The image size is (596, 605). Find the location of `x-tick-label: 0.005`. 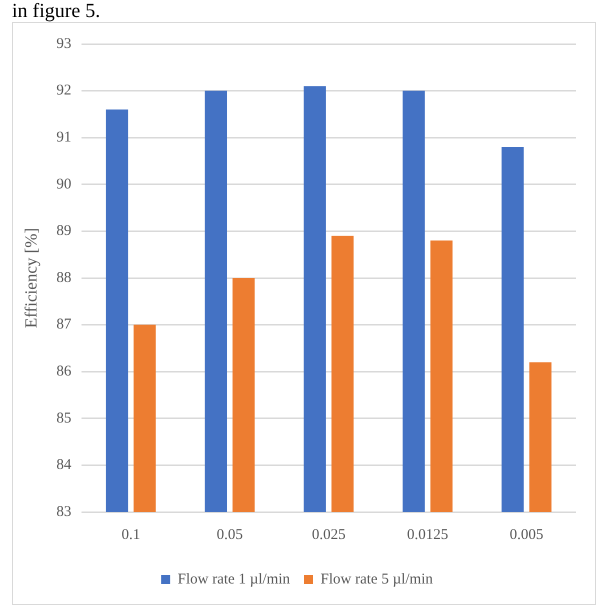

x-tick-label: 0.005 is located at coordinates (527, 534).